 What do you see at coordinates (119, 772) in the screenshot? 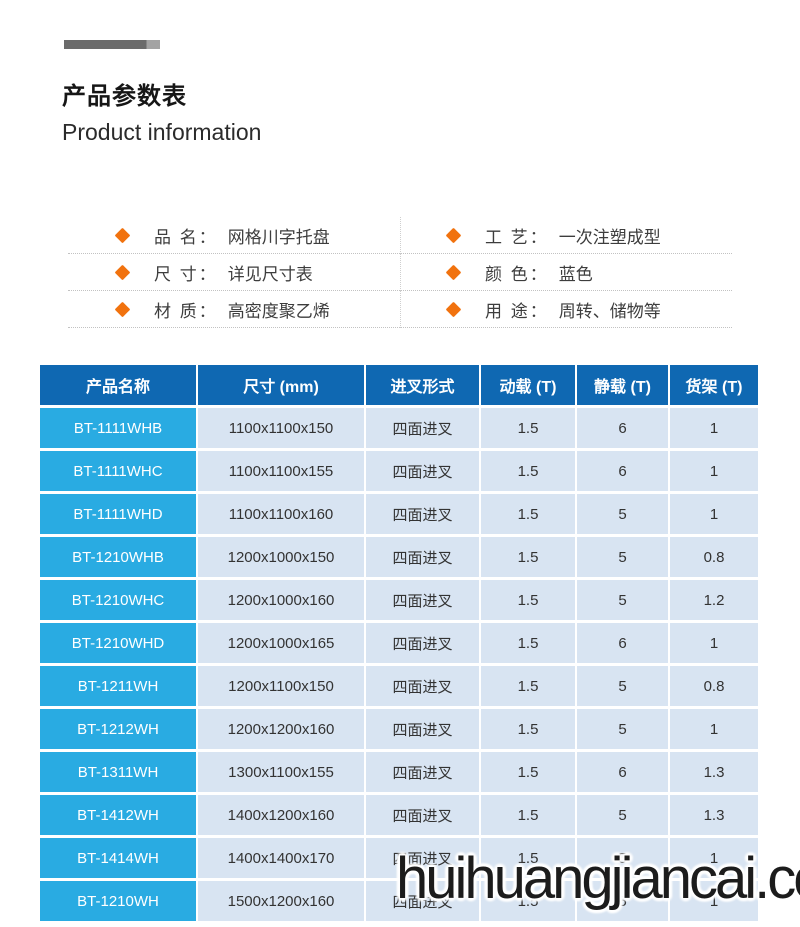
I see `model-cell: BT-1311WH` at bounding box center [119, 772].